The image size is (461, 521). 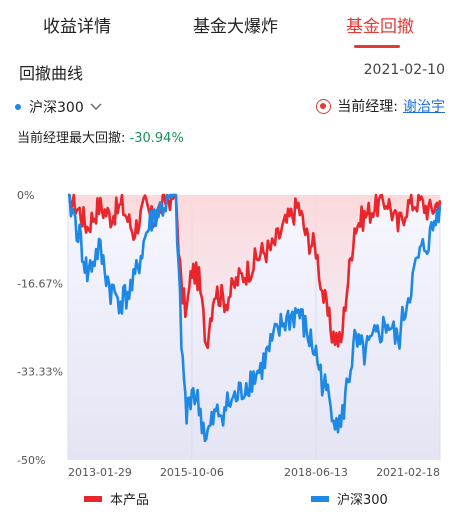 What do you see at coordinates (40, 283) in the screenshot?
I see `y-tick-label: -16.67%` at bounding box center [40, 283].